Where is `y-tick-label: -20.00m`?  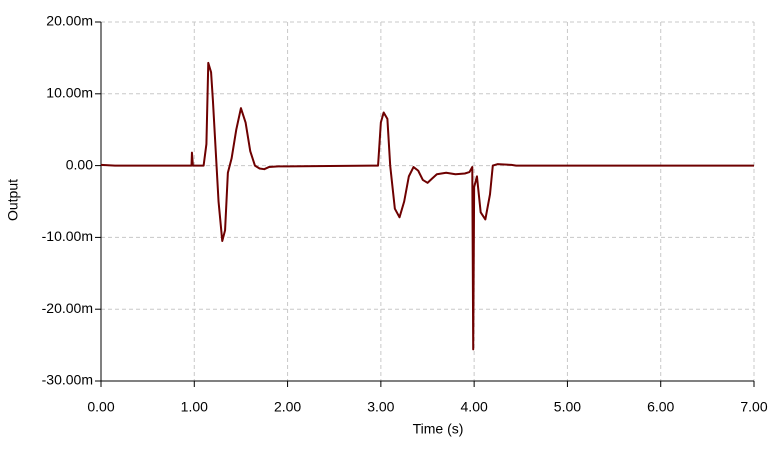 y-tick-label: -20.00m is located at coordinates (67, 308).